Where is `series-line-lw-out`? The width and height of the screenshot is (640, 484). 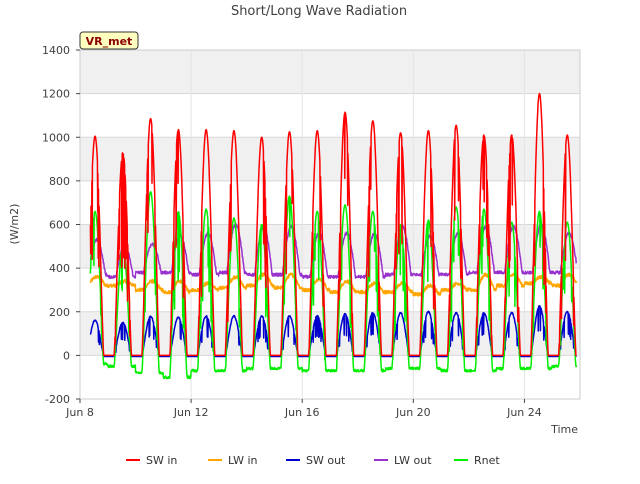
series-line-lw-out is located at coordinates (333, 251).